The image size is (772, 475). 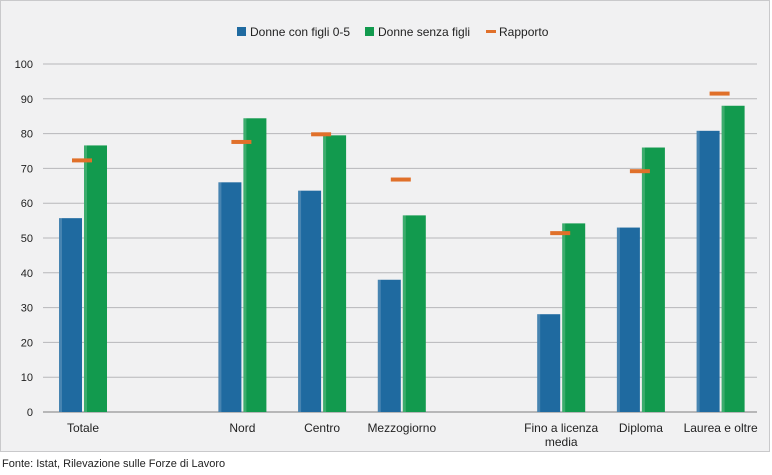 What do you see at coordinates (24, 65) in the screenshot?
I see `y-tick-label-100: 100` at bounding box center [24, 65].